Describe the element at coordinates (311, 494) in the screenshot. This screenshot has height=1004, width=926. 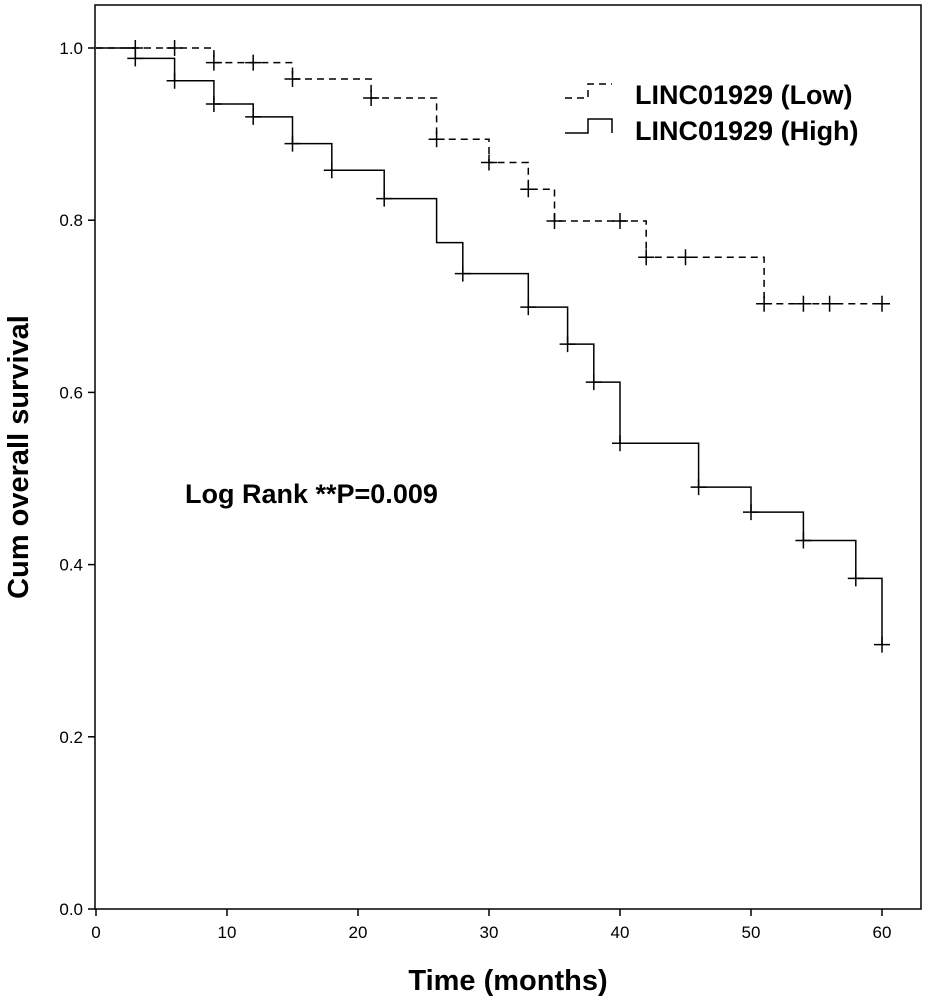
I see `log-rank-annotation: Log Rank **P=0.009` at that location.